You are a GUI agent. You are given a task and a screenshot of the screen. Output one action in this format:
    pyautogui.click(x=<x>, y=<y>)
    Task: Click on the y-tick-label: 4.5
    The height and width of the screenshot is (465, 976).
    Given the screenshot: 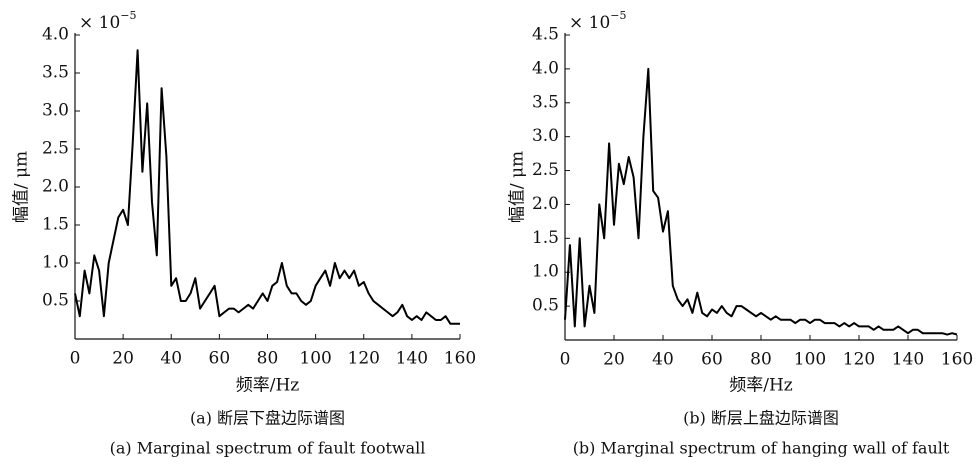 What is the action you would take?
    pyautogui.click(x=545, y=35)
    